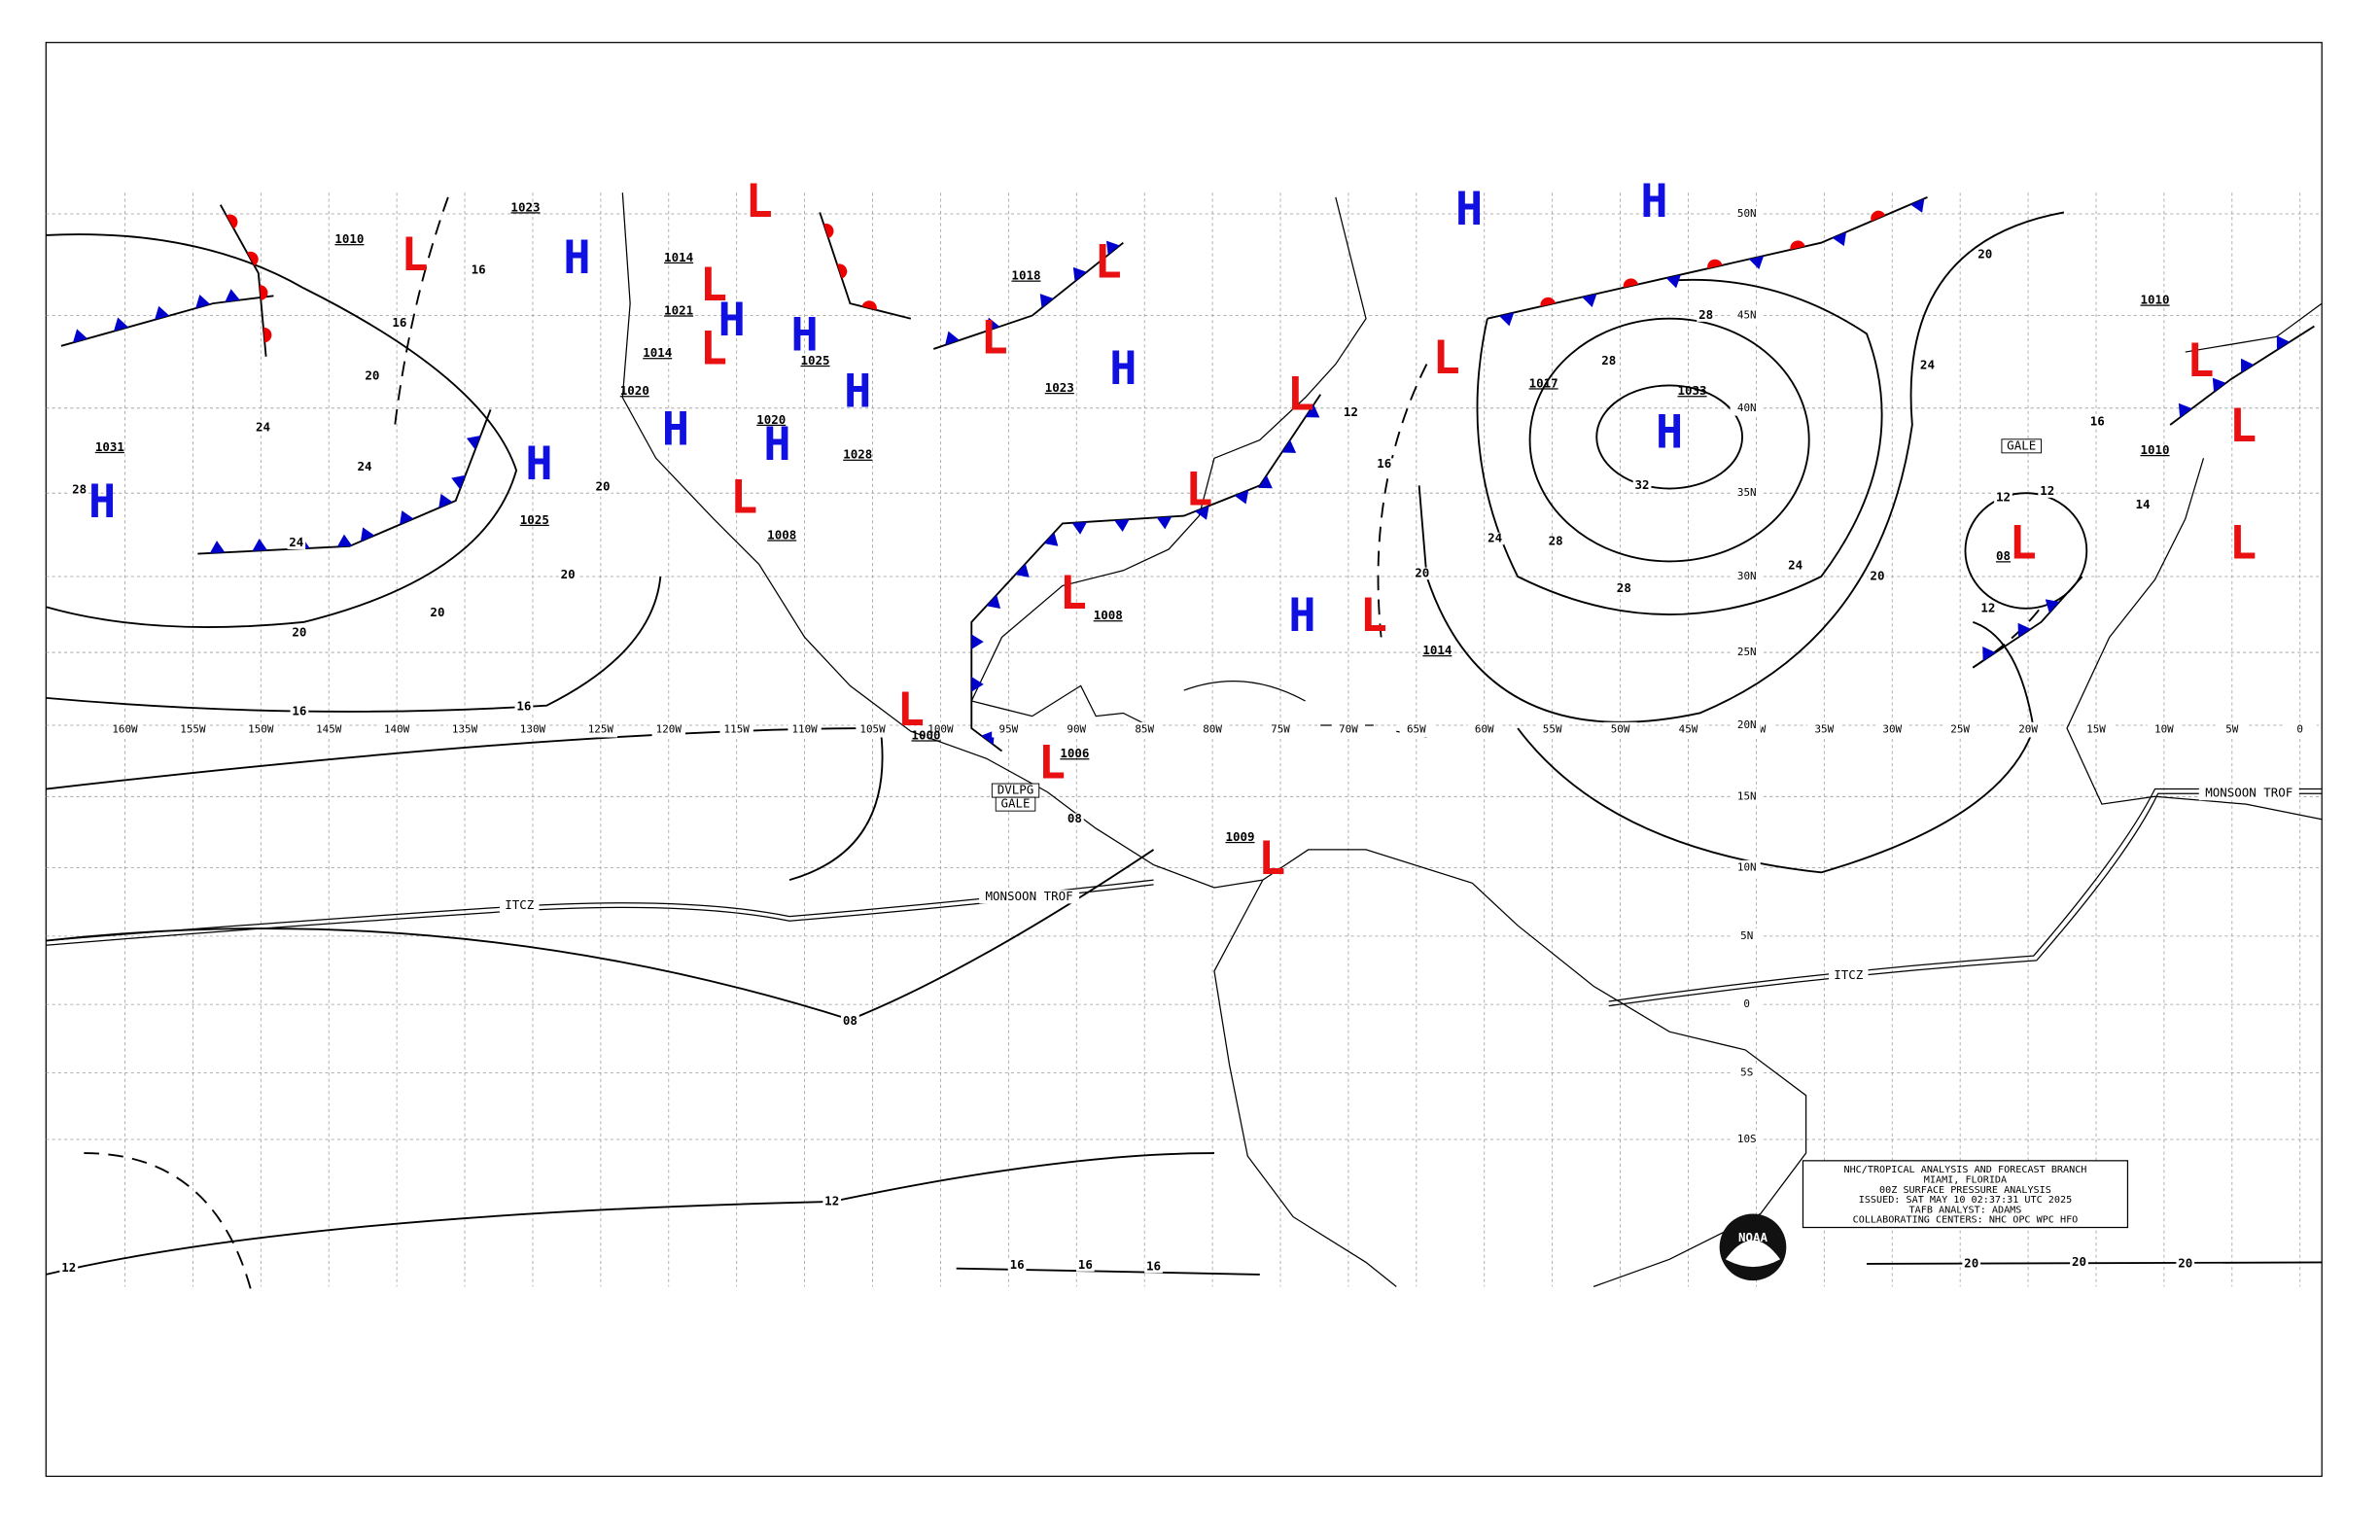 This screenshot has height=1540, width=2380. Describe the element at coordinates (1620, 729) in the screenshot. I see `lon-label: 50W` at that location.